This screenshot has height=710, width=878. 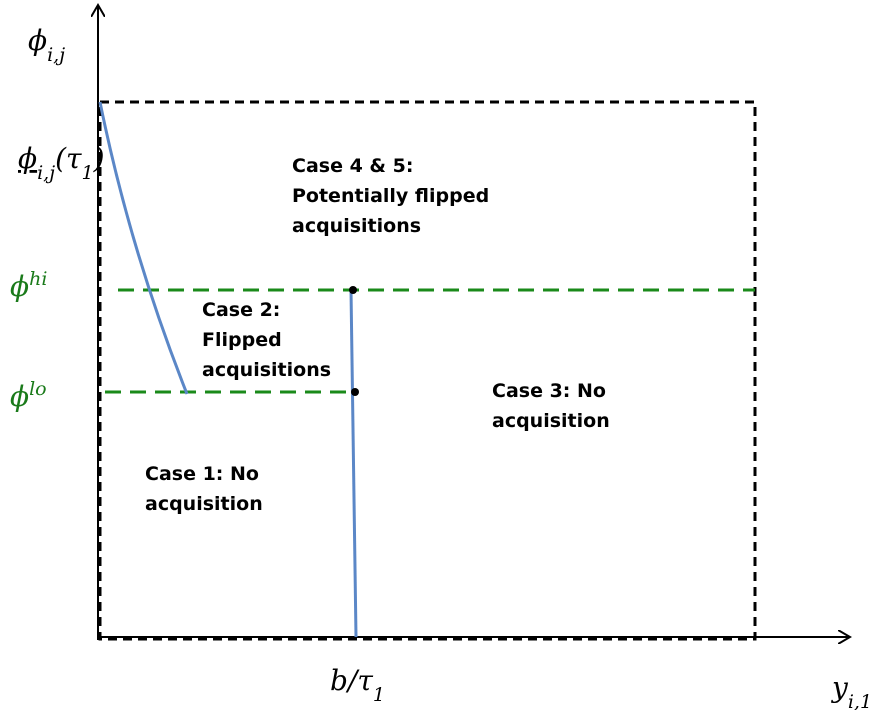 What do you see at coordinates (38, 389) in the screenshot?
I see `label-part: lo` at bounding box center [38, 389].